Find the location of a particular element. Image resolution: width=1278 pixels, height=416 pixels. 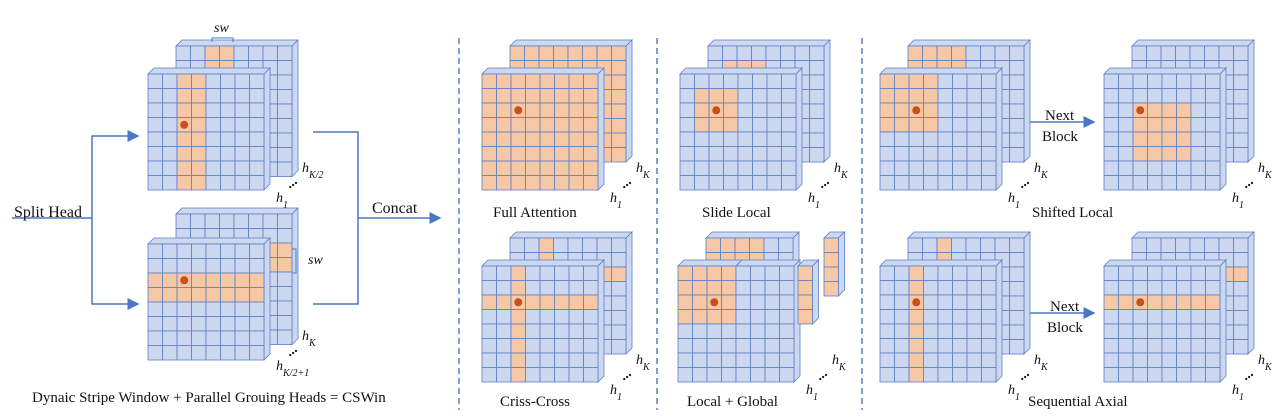

head-subscript: K/2+1 is located at coordinates (295, 373).